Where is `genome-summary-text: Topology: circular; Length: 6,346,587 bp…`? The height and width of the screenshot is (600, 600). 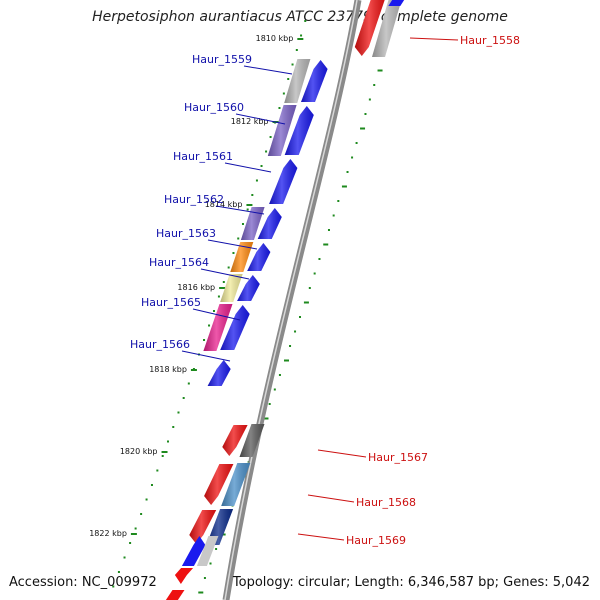
genome-summary-text: Topology: circular; Length: 6,346,587 bp… is located at coordinates (411, 582).